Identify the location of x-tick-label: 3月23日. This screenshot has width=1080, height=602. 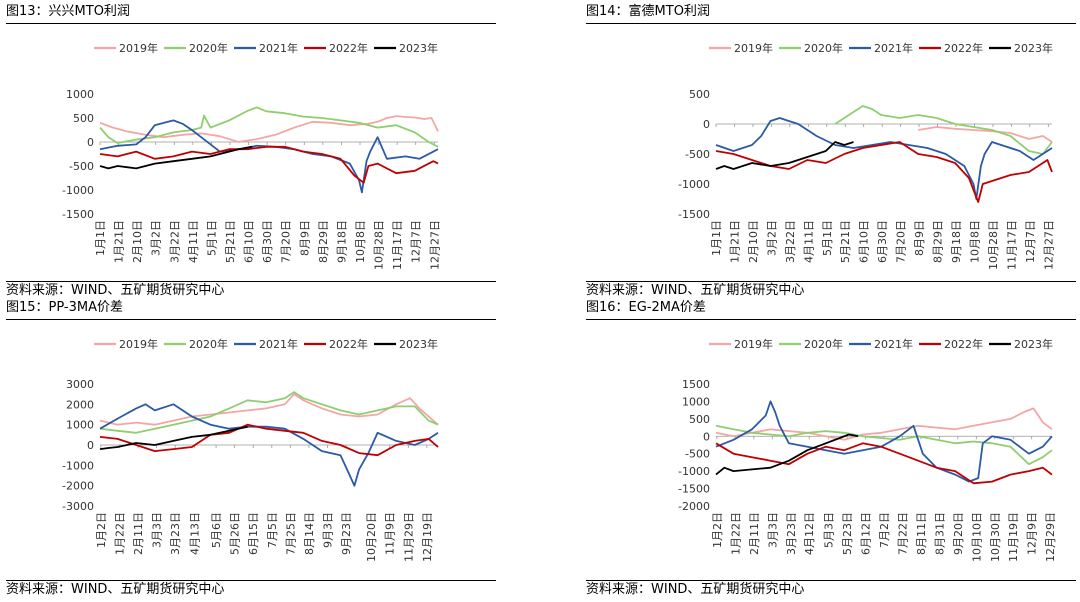
(791, 533).